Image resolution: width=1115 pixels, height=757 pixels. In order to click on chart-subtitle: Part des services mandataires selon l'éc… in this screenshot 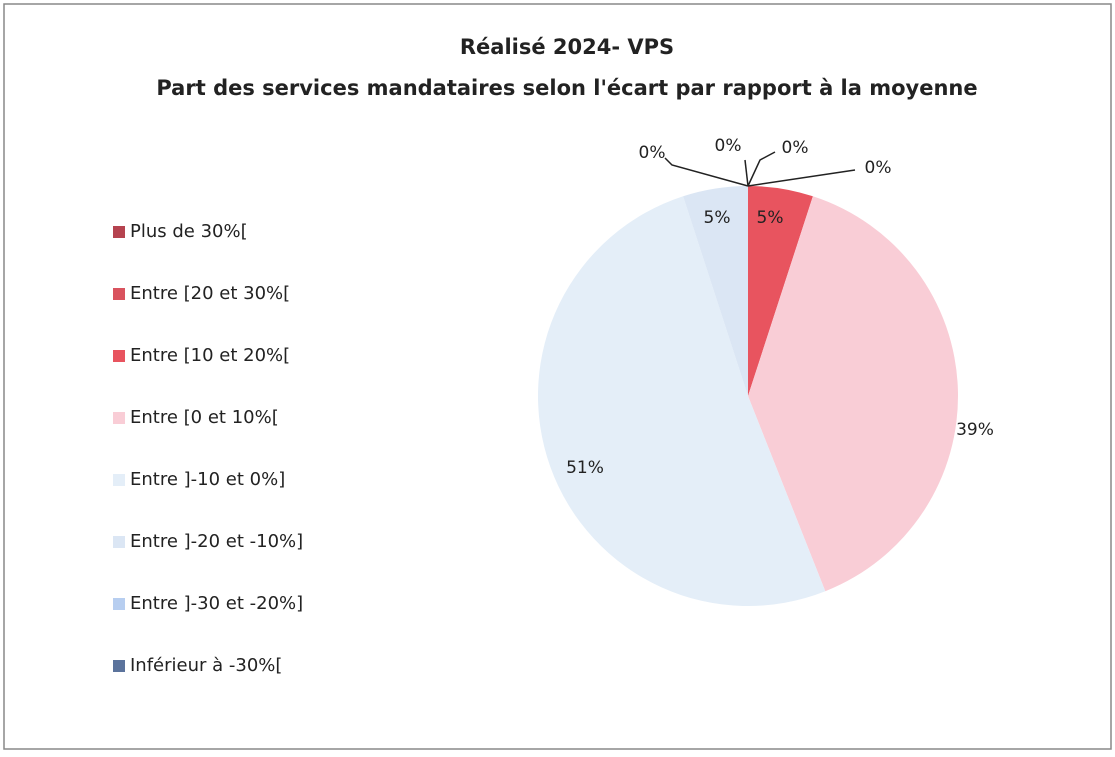, I will do `click(566, 88)`.